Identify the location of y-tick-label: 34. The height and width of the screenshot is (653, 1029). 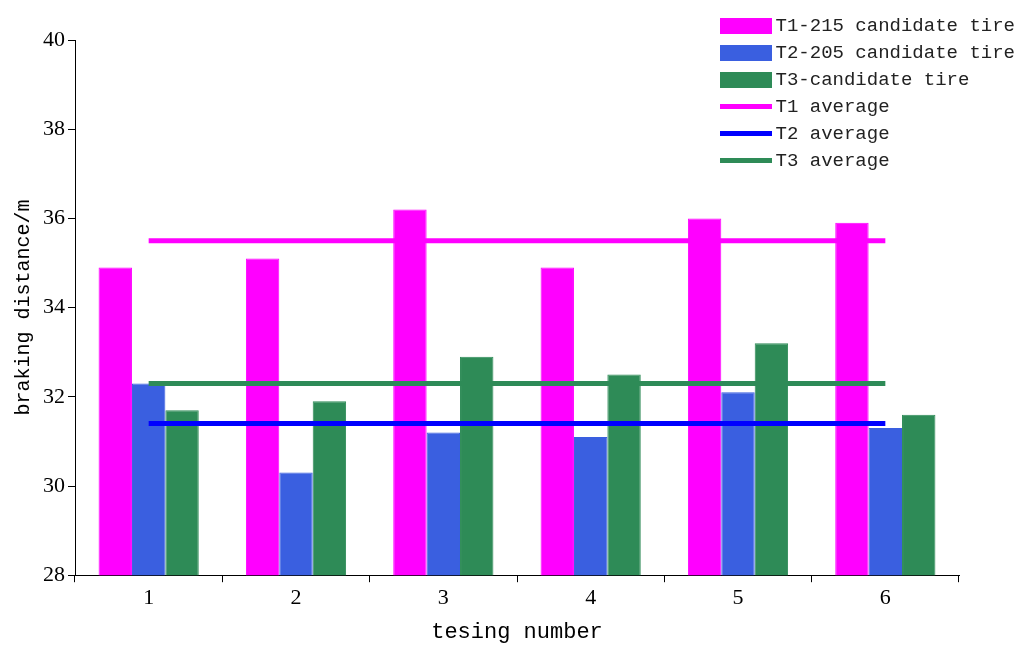
(54, 306).